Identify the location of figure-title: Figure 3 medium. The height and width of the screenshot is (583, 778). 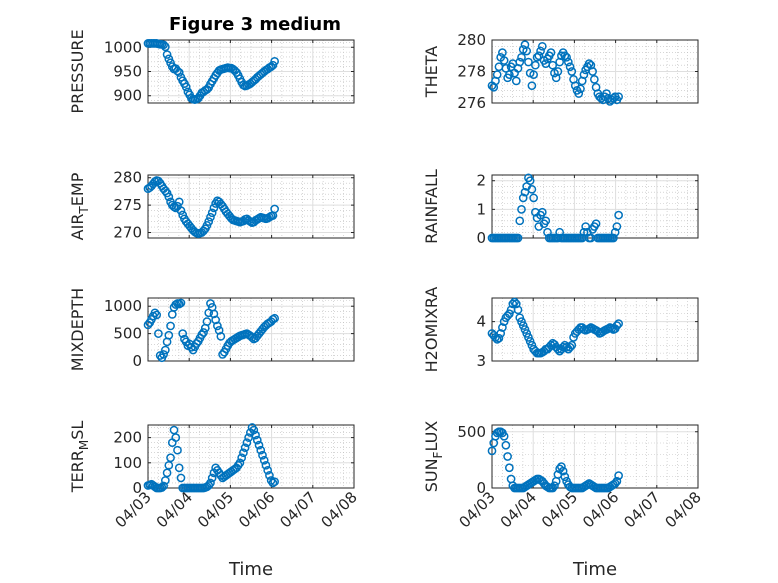
(255, 24).